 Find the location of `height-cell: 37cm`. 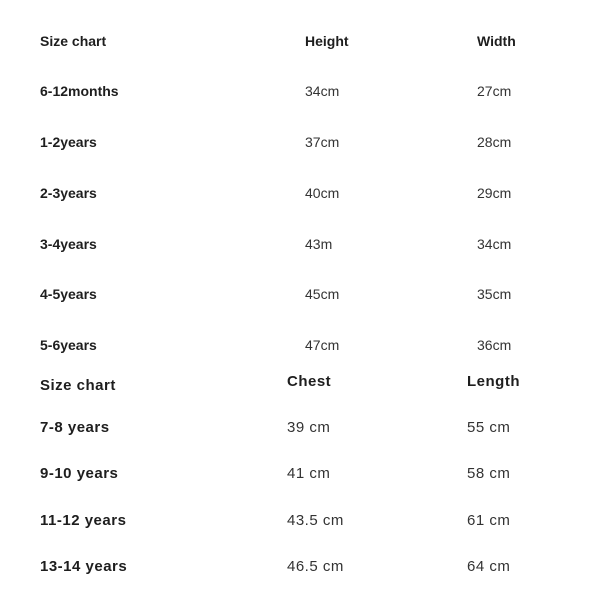

height-cell: 37cm is located at coordinates (322, 142).